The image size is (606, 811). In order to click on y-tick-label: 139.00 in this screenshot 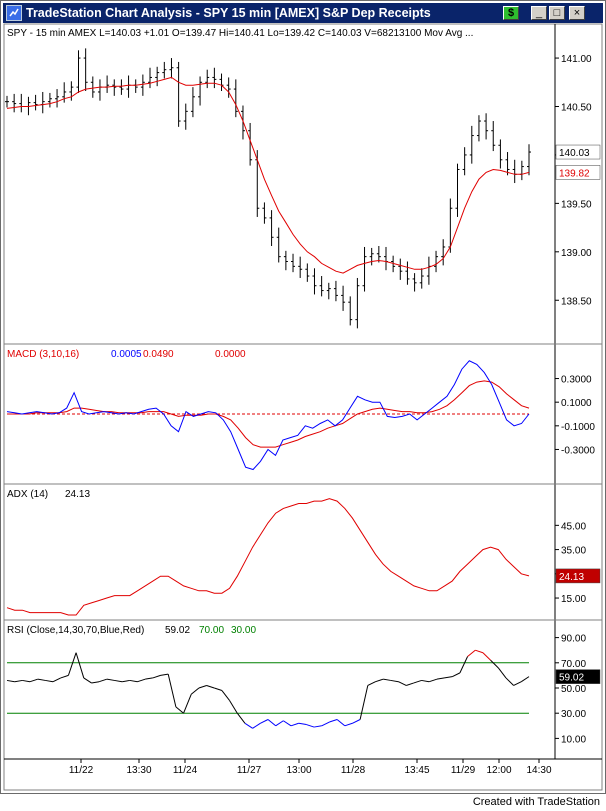, I will do `click(576, 253)`.